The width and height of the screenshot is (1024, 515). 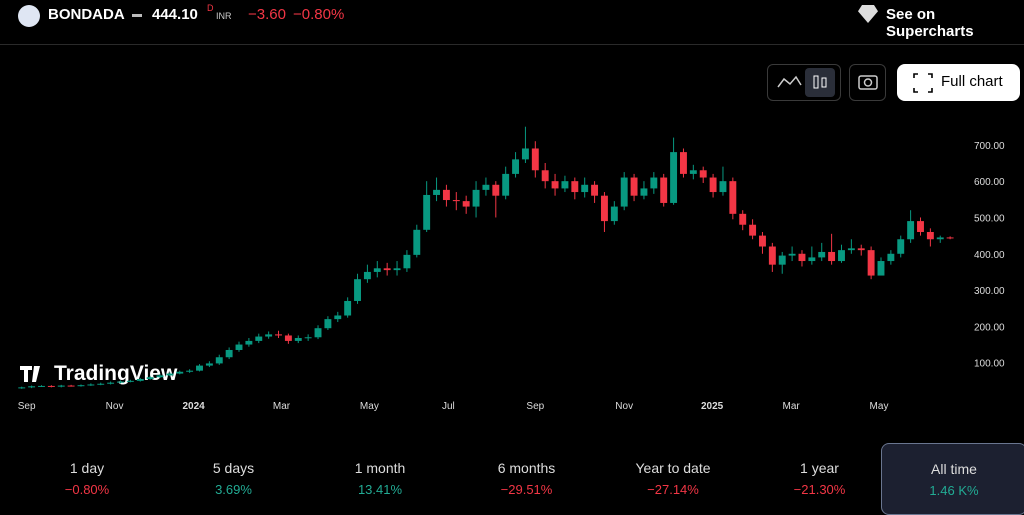 What do you see at coordinates (175, 14) in the screenshot?
I see `price: 444.10` at bounding box center [175, 14].